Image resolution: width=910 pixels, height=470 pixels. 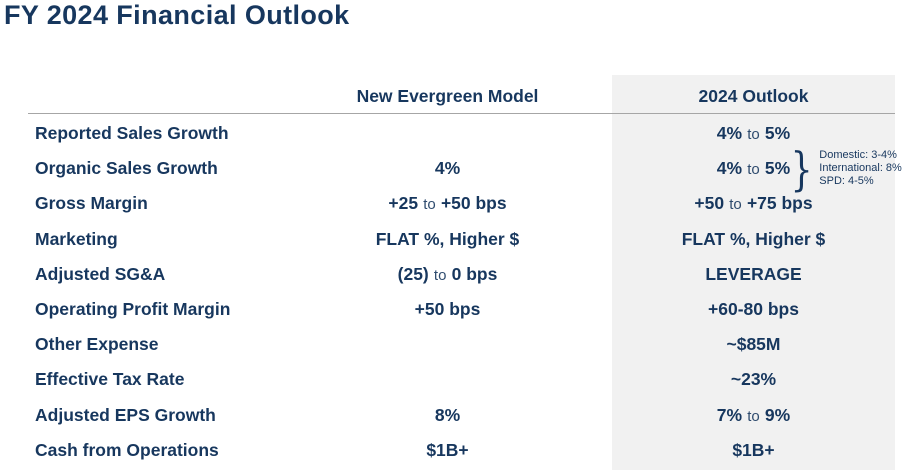 I want to click on table-row: Adjusted SG&A (25) to 0 bps LEVERAGE, so click(x=455, y=274).